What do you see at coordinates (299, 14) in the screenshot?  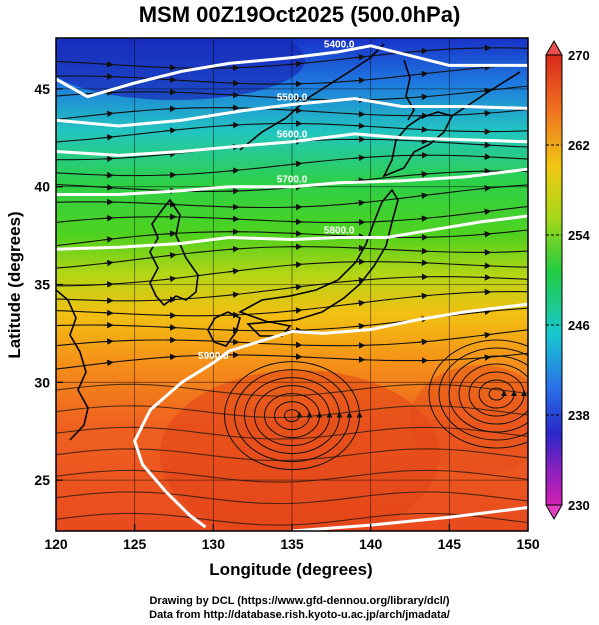 I see `map-title: MSM 00Z19Oct2025 (500.0hPa)` at bounding box center [299, 14].